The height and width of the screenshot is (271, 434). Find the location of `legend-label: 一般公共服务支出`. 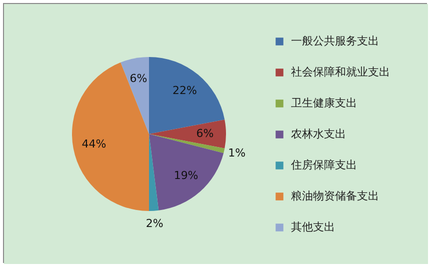

legend-label: 一般公共服务支出 is located at coordinates (335, 41).